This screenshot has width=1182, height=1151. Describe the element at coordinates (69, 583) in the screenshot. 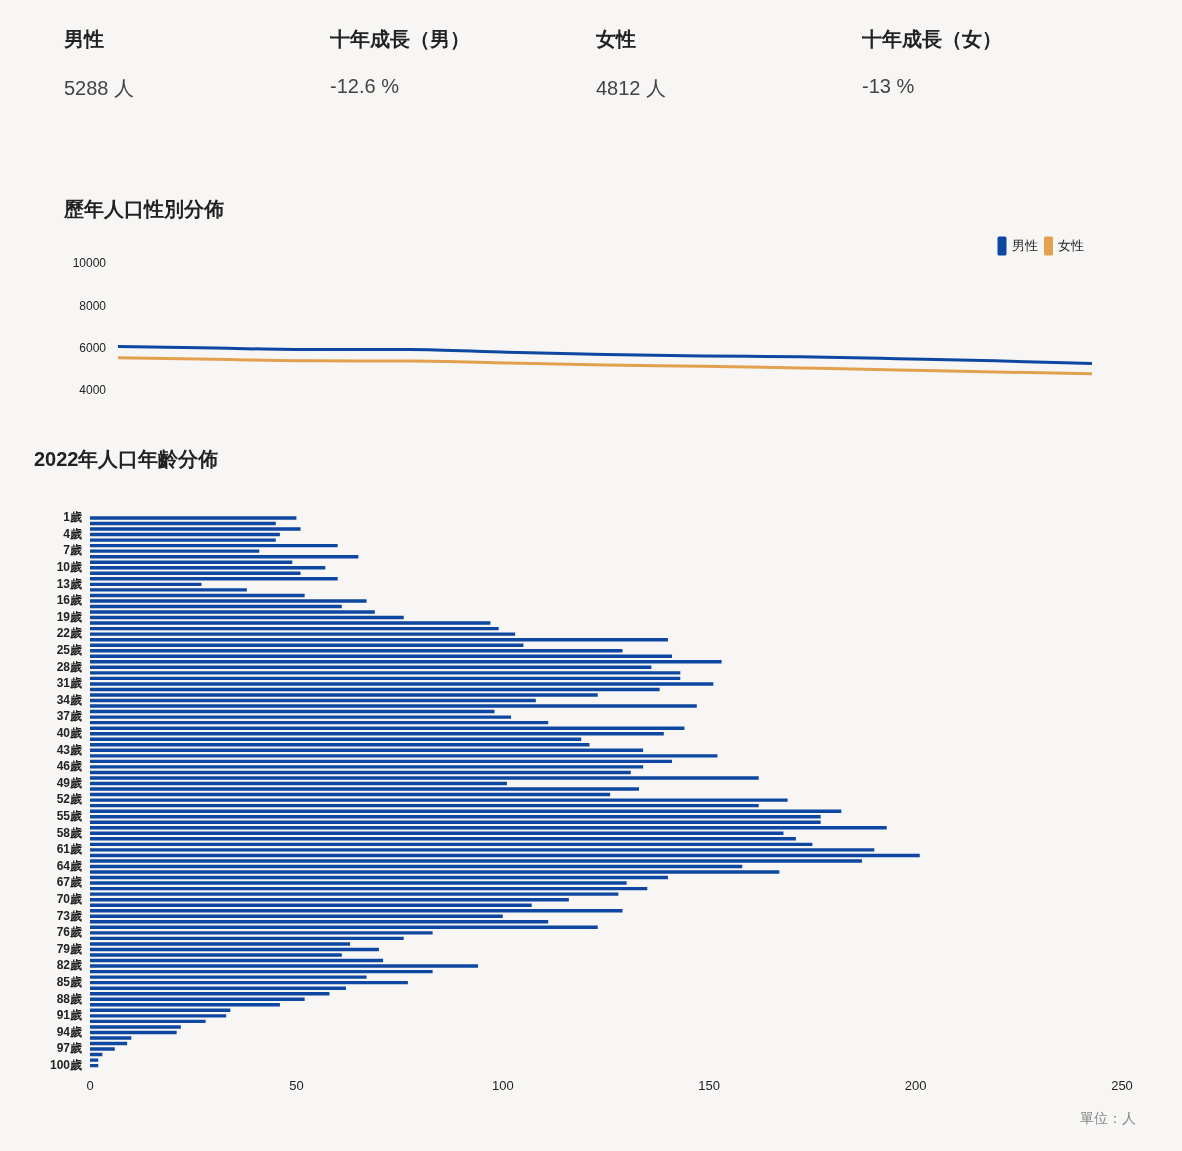

I see `y-tick-label: 13歲` at that location.